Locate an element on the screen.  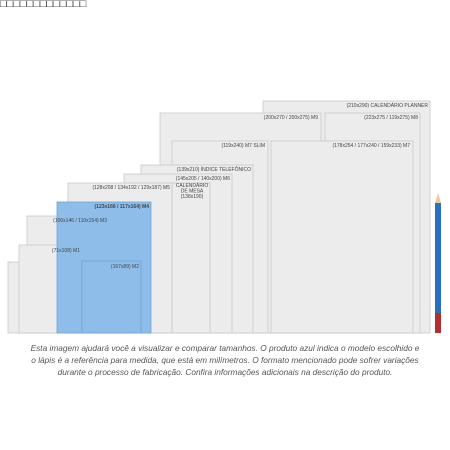
size-label: (167x89) M2 is located at coordinates (125, 267).